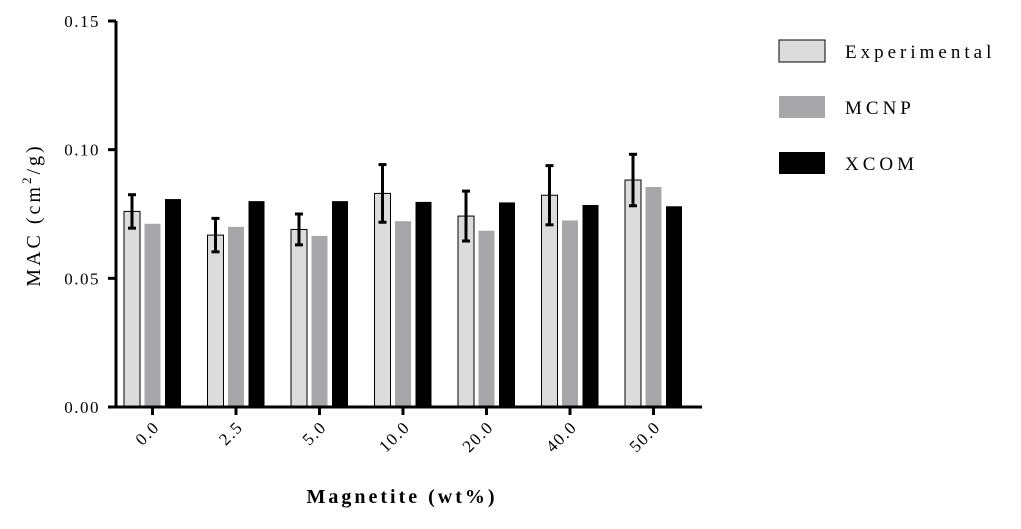 This screenshot has height=529, width=1021. What do you see at coordinates (674, 306) in the screenshot?
I see `bar-xcom-50.0` at bounding box center [674, 306].